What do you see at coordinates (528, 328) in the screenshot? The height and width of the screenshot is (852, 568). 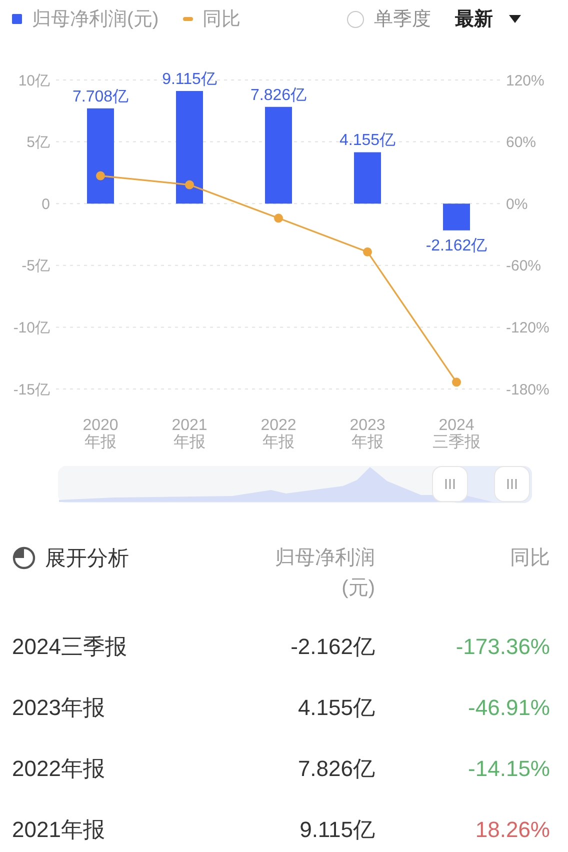 I see `y2-tick-label: -120%` at bounding box center [528, 328].